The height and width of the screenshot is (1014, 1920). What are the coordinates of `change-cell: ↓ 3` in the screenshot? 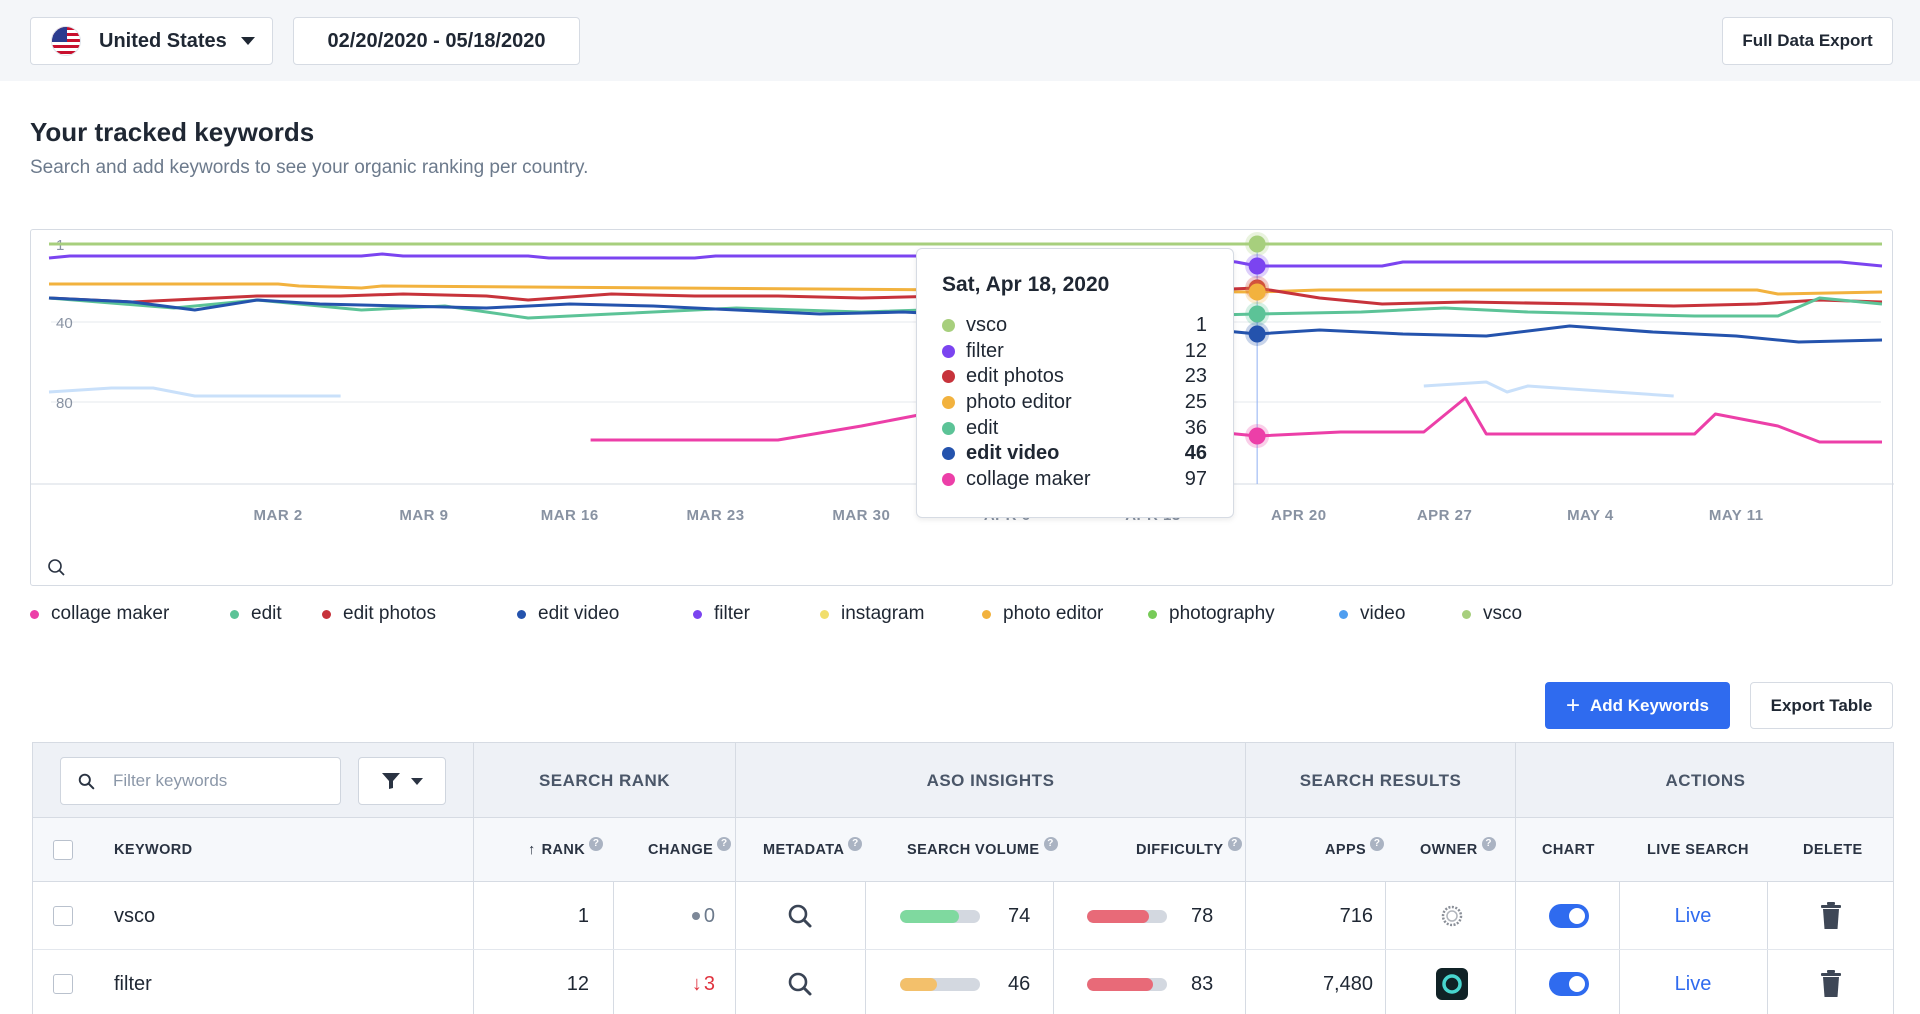 It's located at (664, 982).